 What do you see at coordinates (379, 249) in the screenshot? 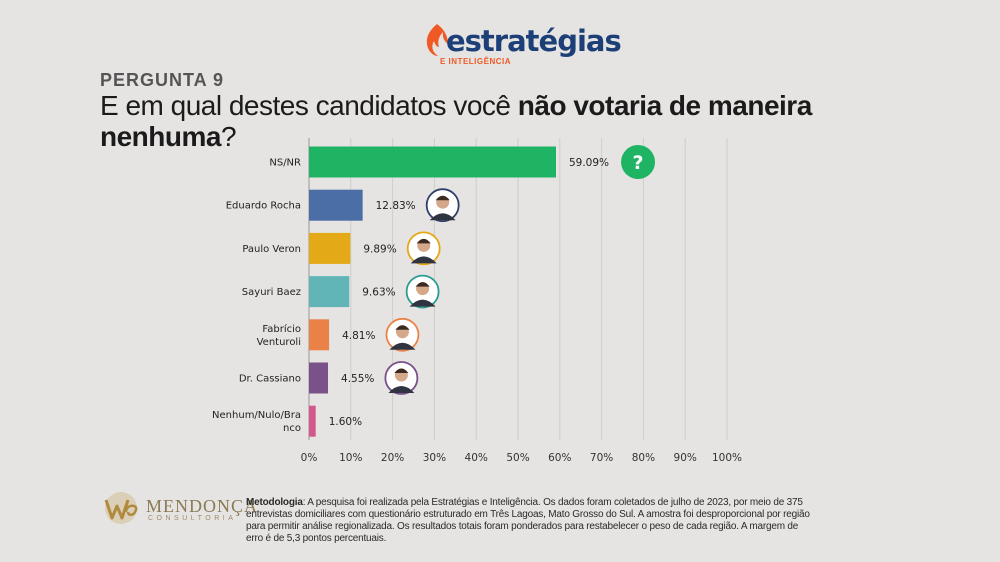
I see `value-label: 9.89%` at bounding box center [379, 249].